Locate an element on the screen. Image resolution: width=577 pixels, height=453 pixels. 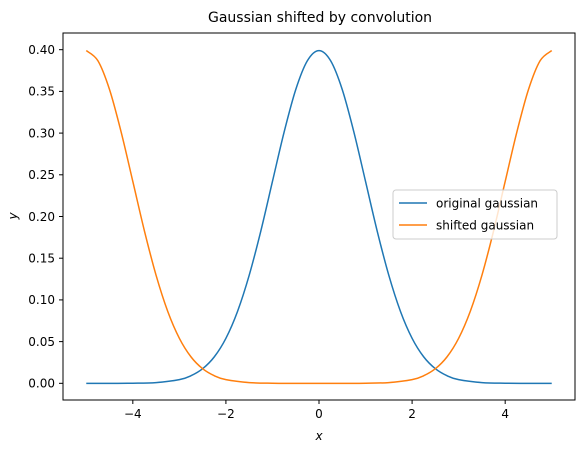
y-axis-label: y is located at coordinates (13, 216).